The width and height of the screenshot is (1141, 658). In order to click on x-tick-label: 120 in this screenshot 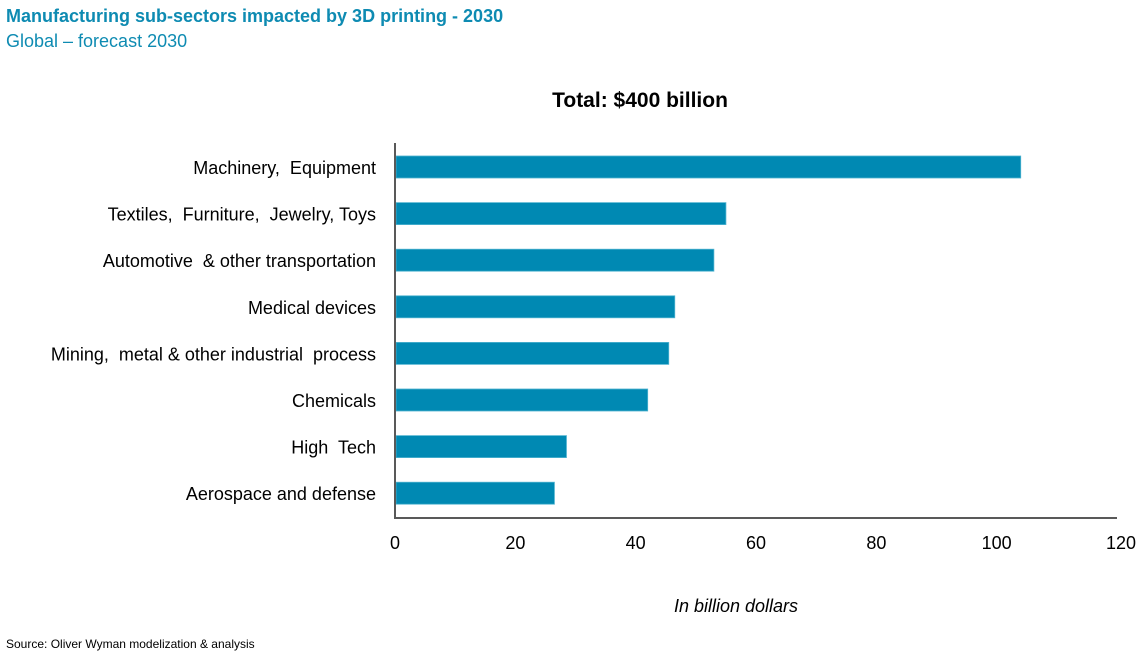, I will do `click(1121, 543)`.